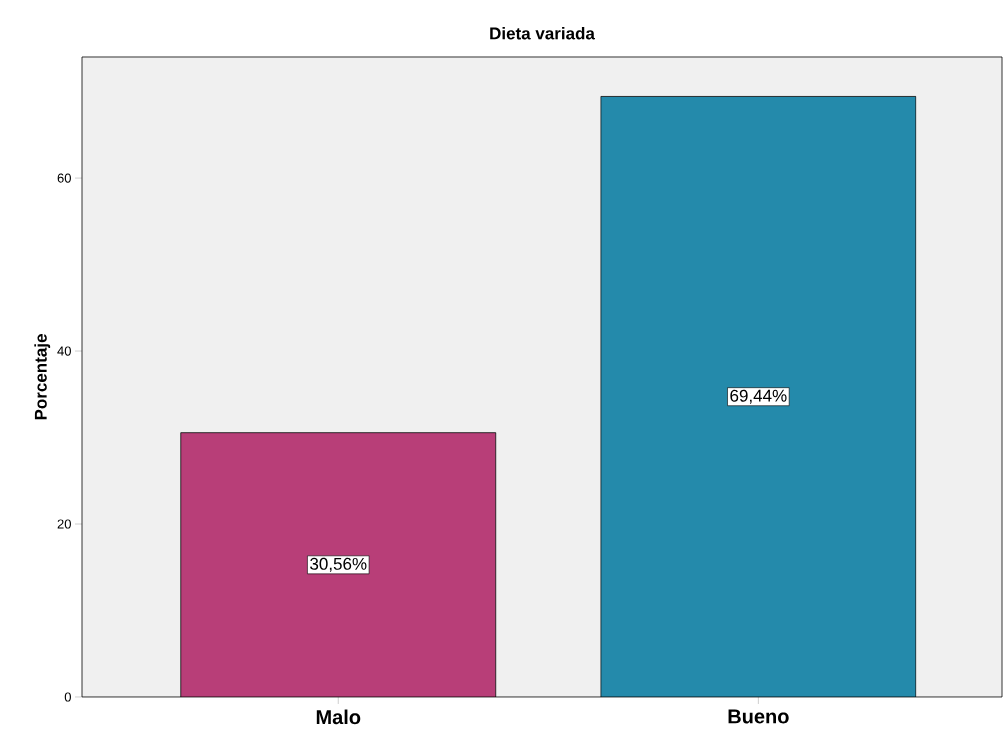 Image resolution: width=1004 pixels, height=744 pixels. I want to click on y-tick-label: 20, so click(64, 524).